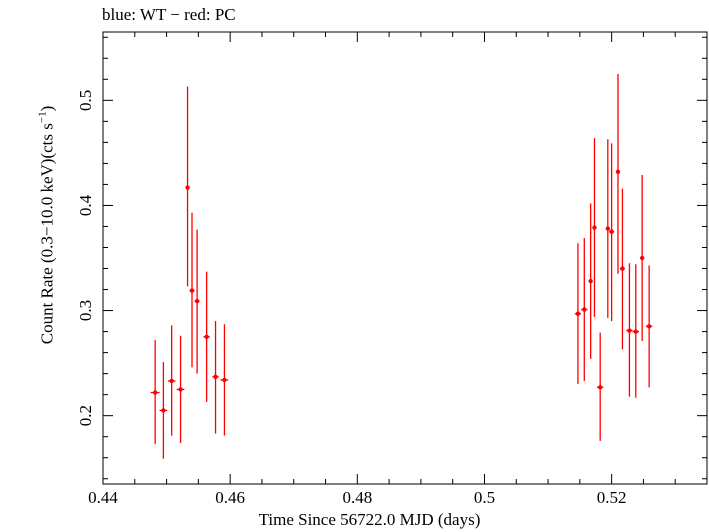  What do you see at coordinates (47, 108) in the screenshot?
I see `y-axis-label-end: )` at bounding box center [47, 108].